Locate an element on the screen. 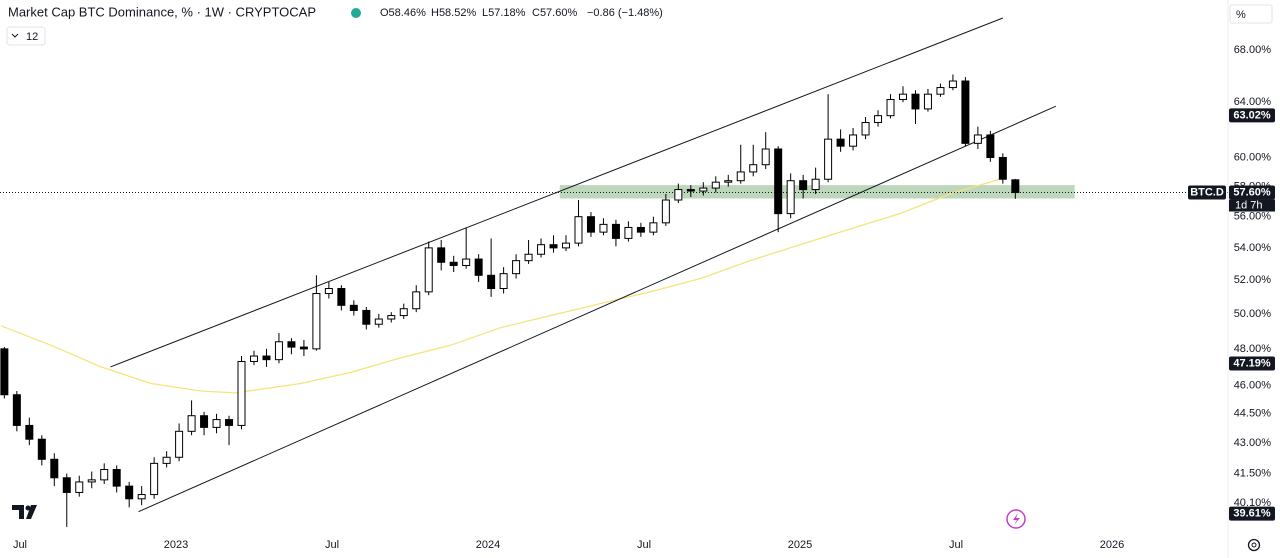  symbol-tag-label: BTC.D is located at coordinates (1207, 192).